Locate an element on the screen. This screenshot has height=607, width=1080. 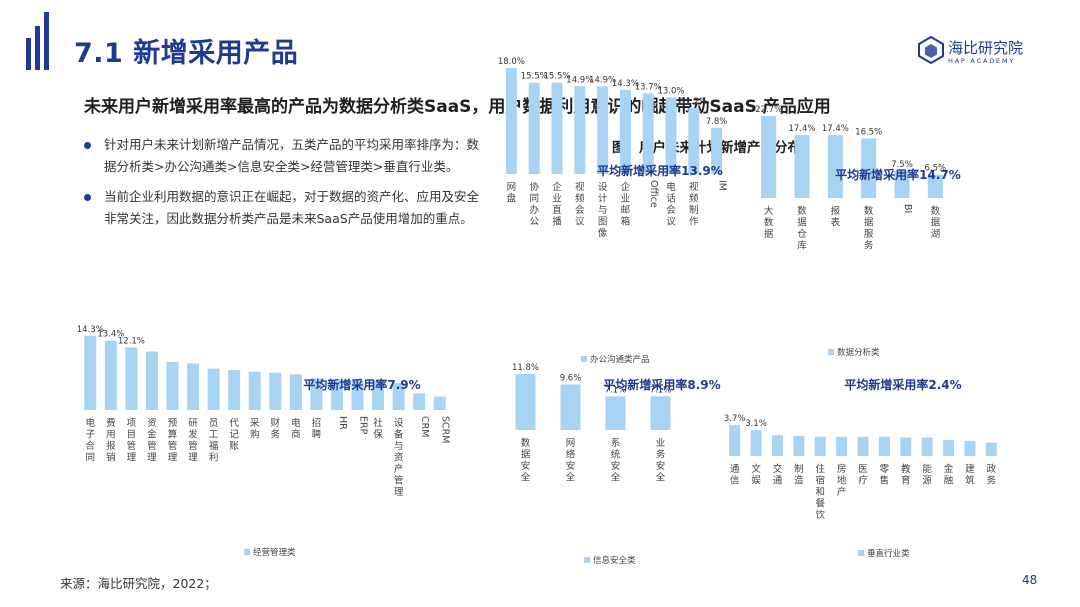
chart-category-label: 教育 is located at coordinates (906, 475).